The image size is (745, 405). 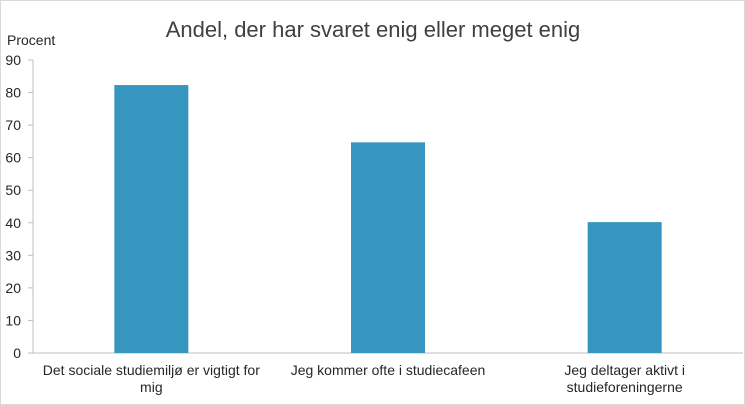 What do you see at coordinates (624, 370) in the screenshot?
I see `x-category-label: Jeg deltager aktivt i` at bounding box center [624, 370].